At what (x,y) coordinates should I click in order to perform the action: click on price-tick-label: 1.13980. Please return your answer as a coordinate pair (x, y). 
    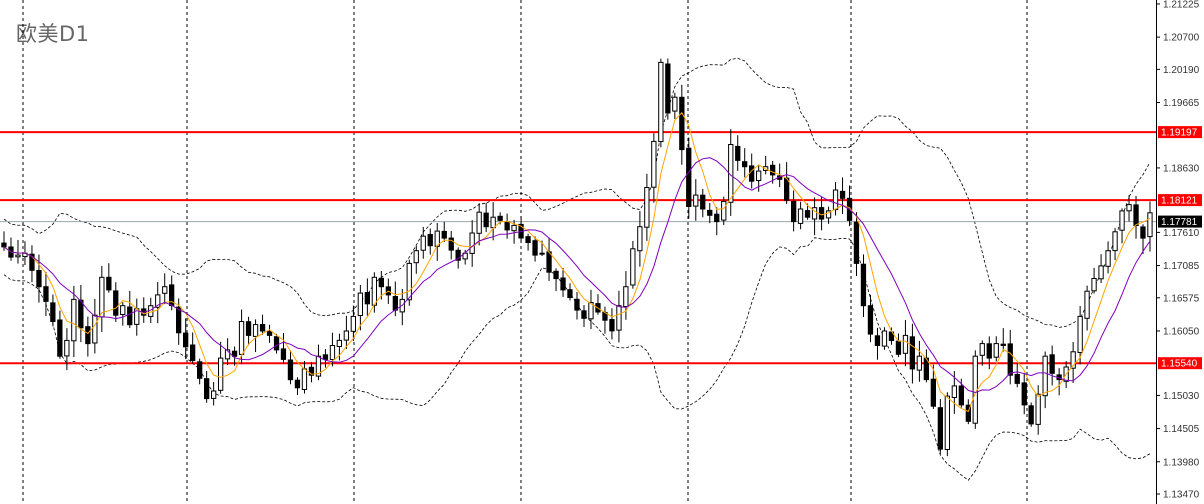
    Looking at the image, I should click on (1181, 462).